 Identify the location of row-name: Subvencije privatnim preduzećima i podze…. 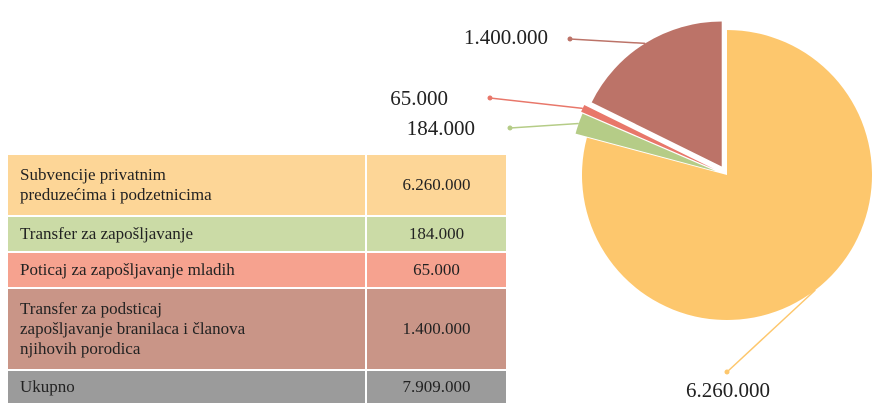
(186, 185).